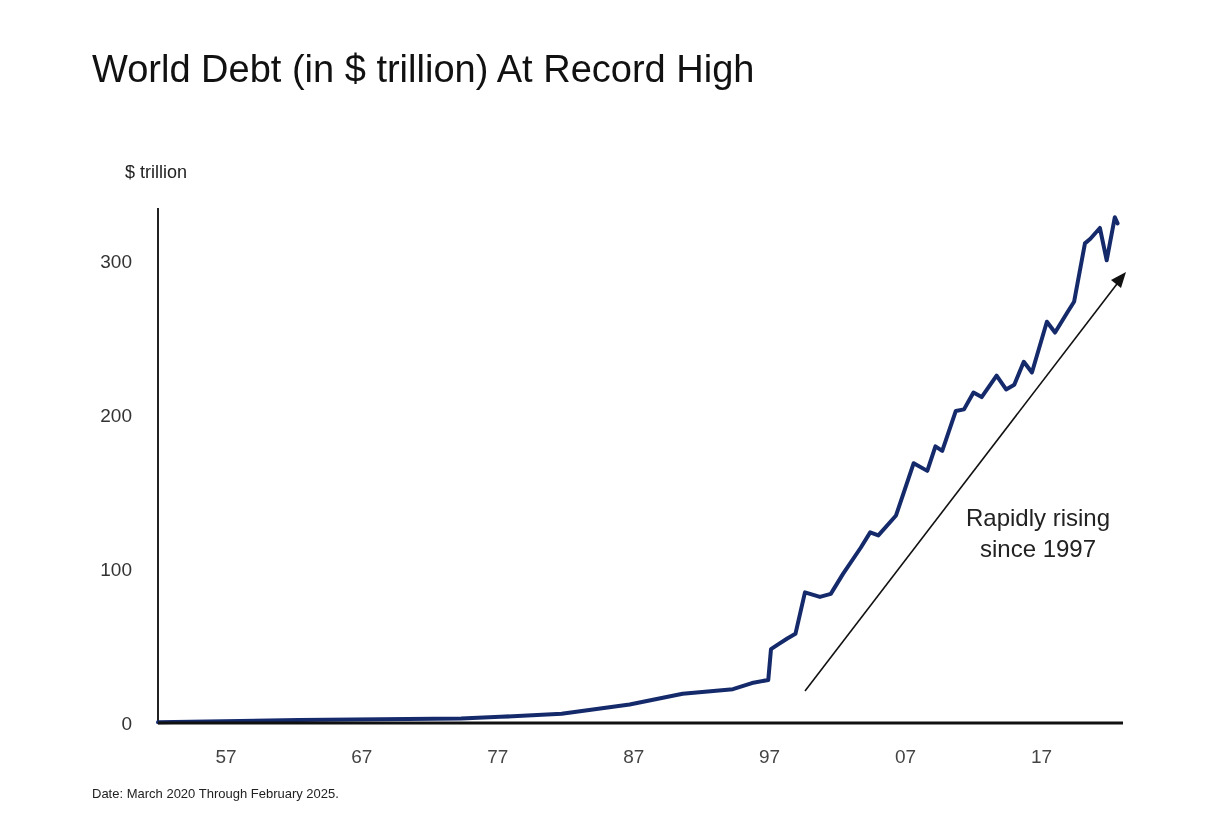  What do you see at coordinates (634, 756) in the screenshot?
I see `x-tick-label: 87` at bounding box center [634, 756].